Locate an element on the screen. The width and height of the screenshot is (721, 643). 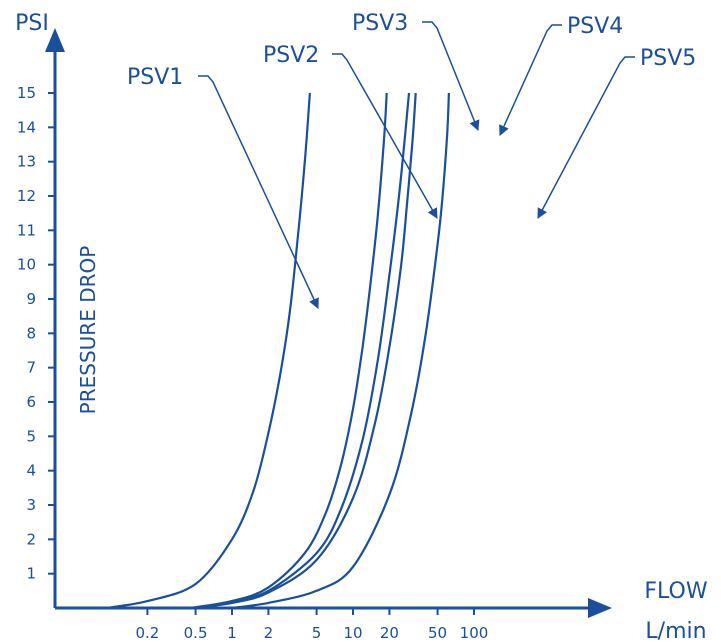
y-tick-label: 13 is located at coordinates (26, 162).